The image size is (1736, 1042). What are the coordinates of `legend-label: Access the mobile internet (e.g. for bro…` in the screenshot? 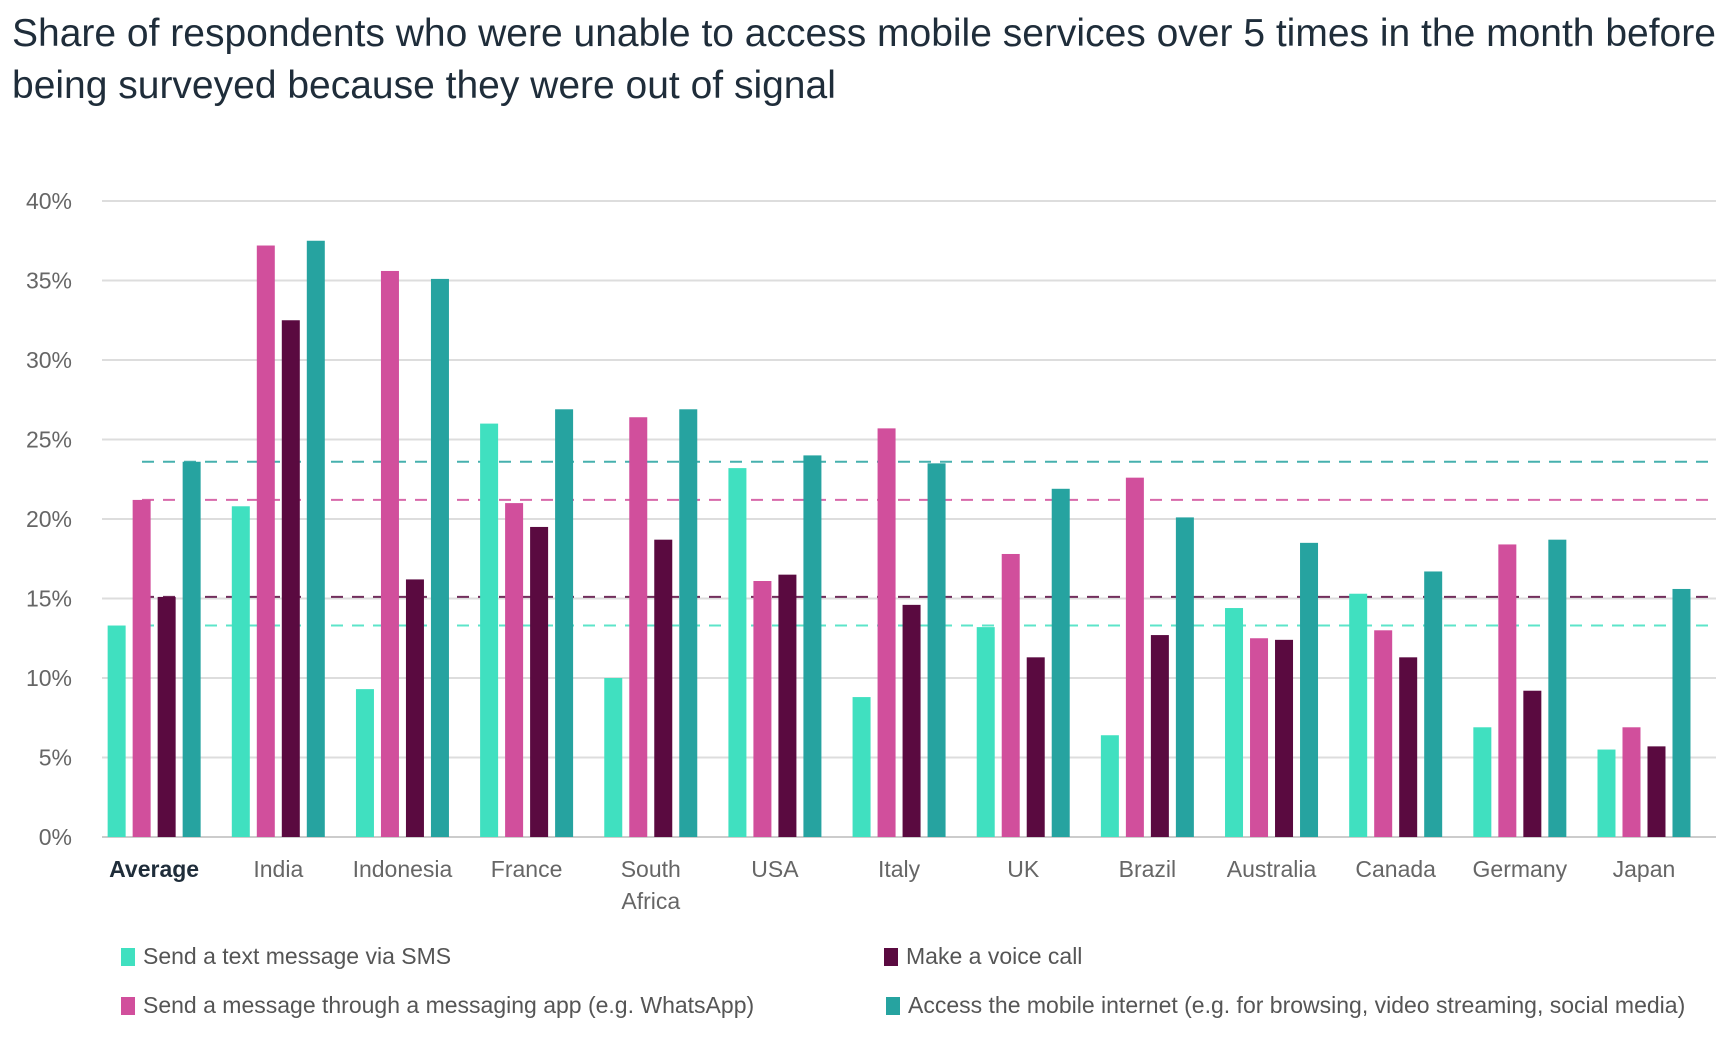 It's located at (1297, 1005).